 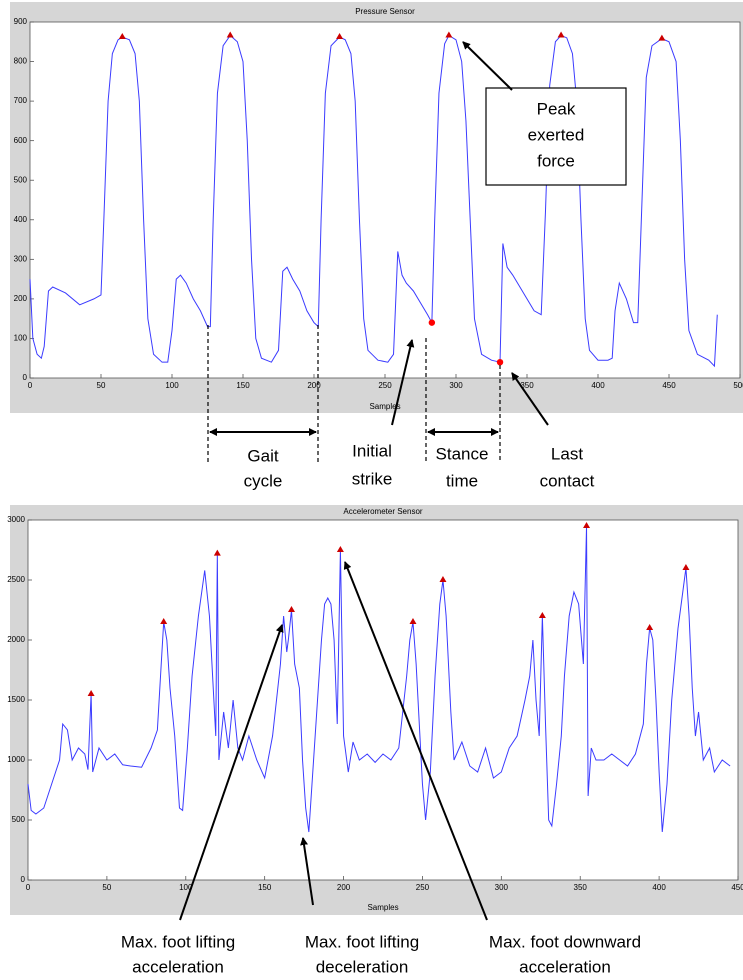 What do you see at coordinates (565, 941) in the screenshot?
I see `annotation: Max. foot downward` at bounding box center [565, 941].